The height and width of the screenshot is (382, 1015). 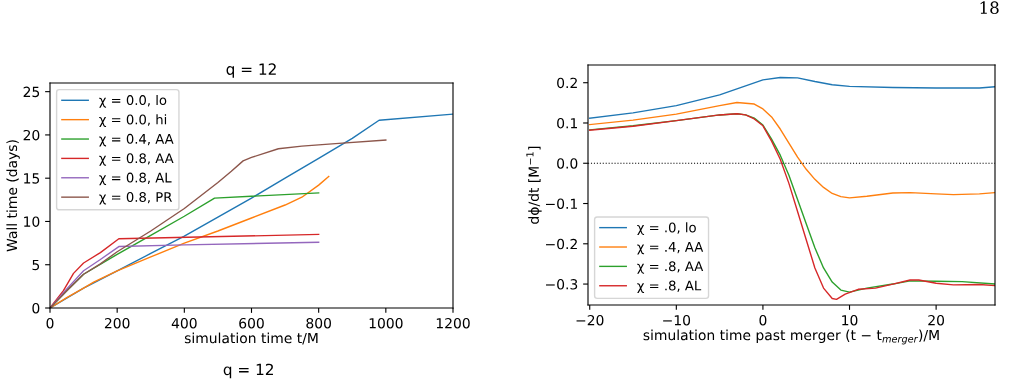 What do you see at coordinates (670, 267) in the screenshot?
I see `legend-label: χ = .8, AA` at bounding box center [670, 267].